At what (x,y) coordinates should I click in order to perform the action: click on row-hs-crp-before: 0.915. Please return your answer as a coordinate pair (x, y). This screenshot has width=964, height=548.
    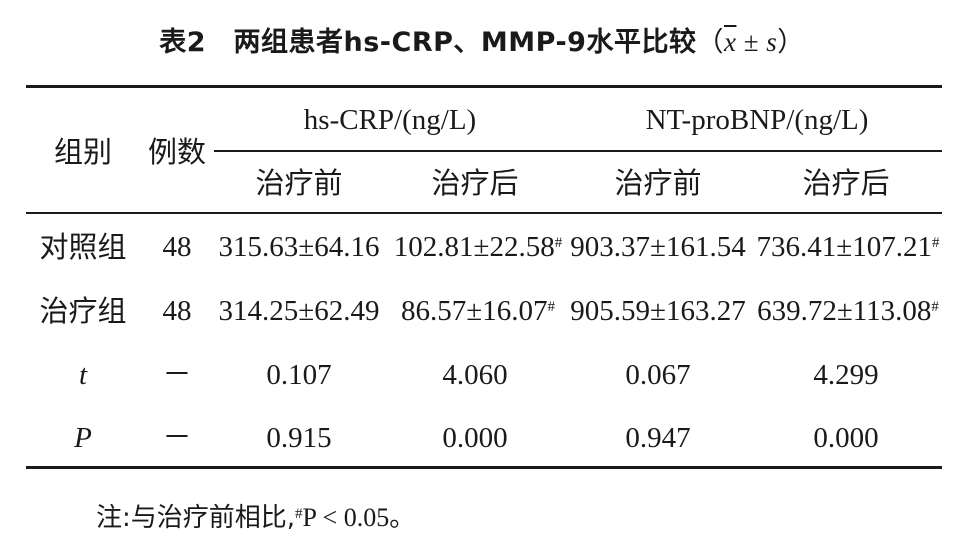
    Looking at the image, I should click on (299, 438).